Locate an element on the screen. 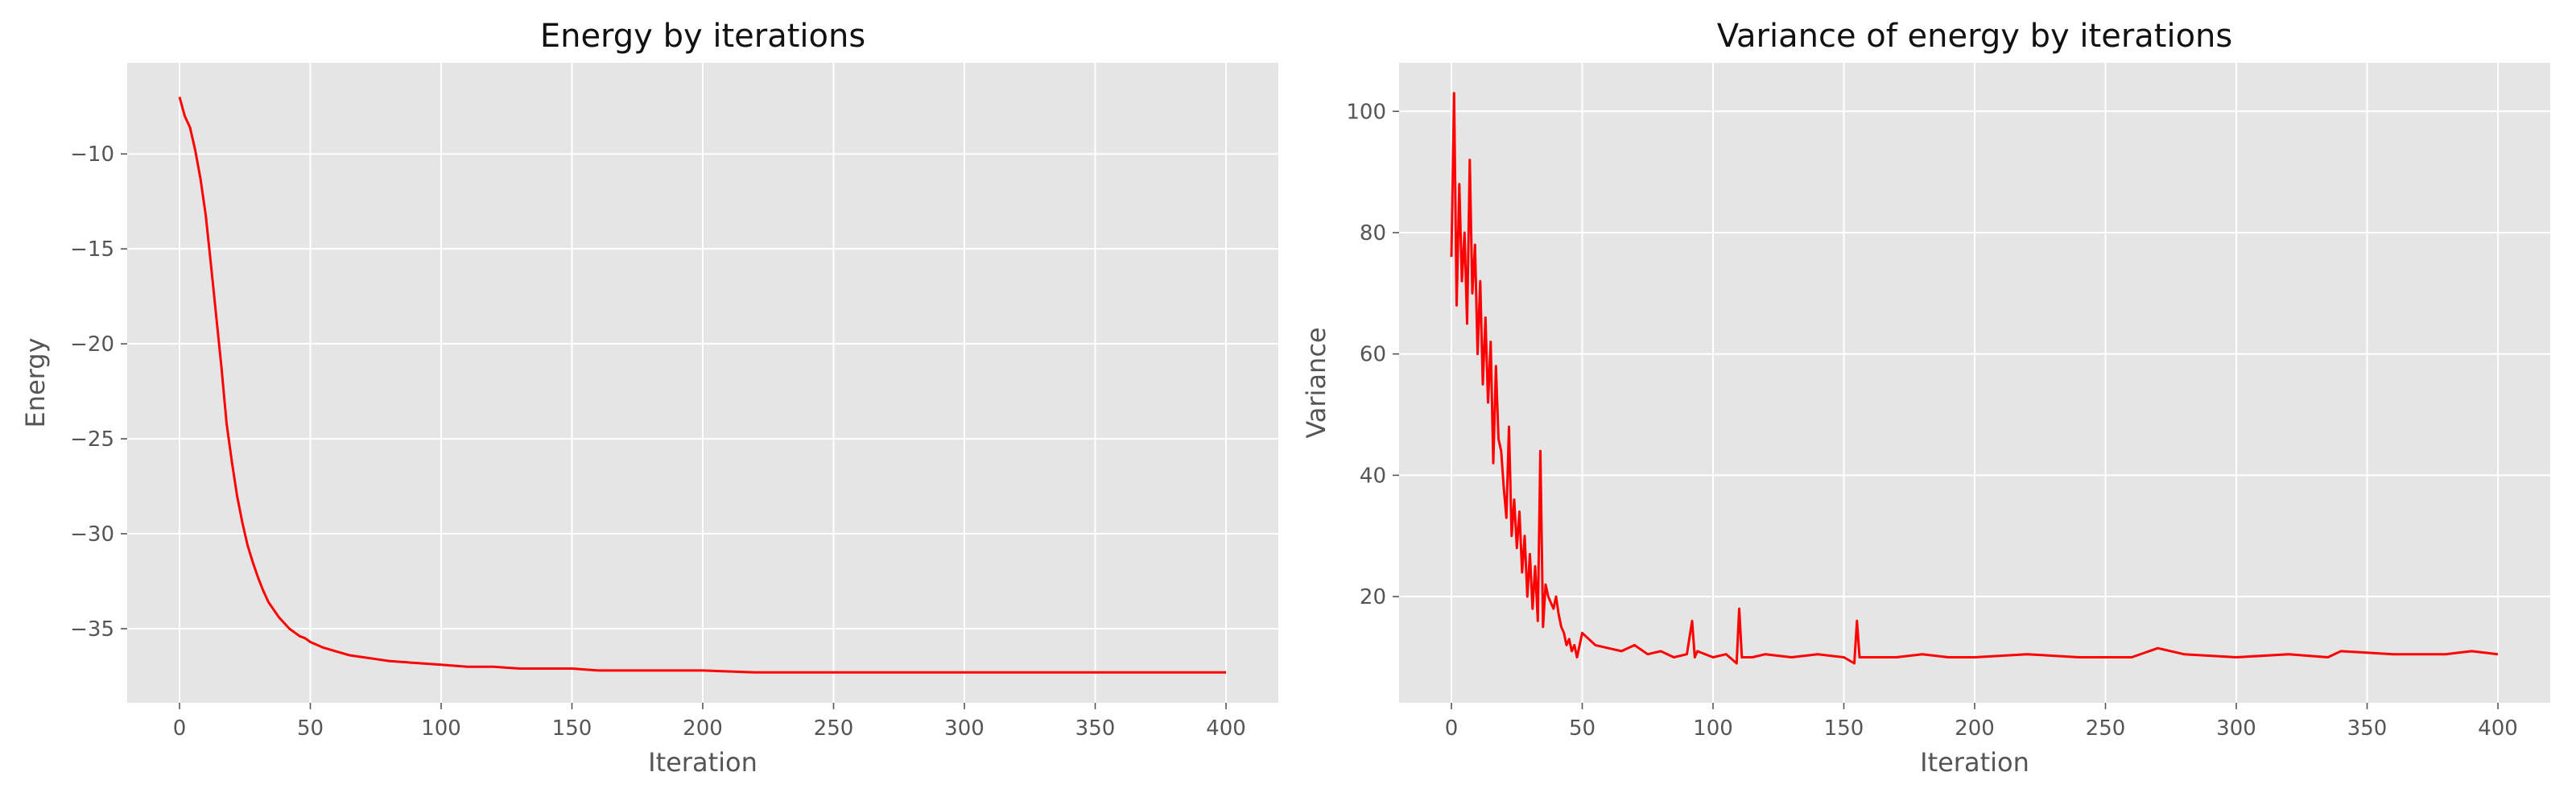  y-tick-label: 40 is located at coordinates (1373, 476).